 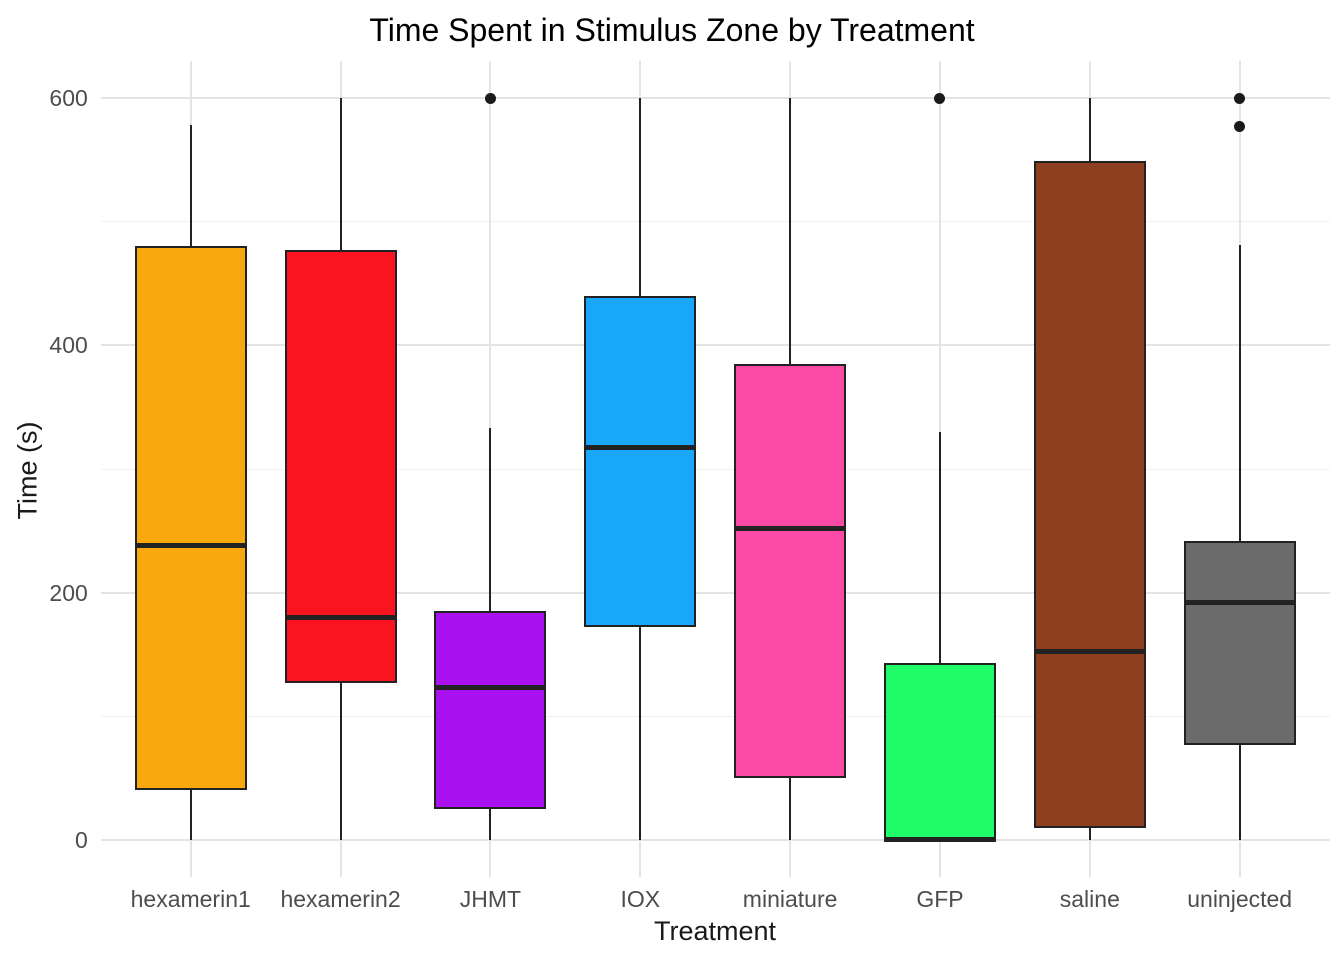 I want to click on x-tick-label-uninjected: uninjected, so click(x=1240, y=899).